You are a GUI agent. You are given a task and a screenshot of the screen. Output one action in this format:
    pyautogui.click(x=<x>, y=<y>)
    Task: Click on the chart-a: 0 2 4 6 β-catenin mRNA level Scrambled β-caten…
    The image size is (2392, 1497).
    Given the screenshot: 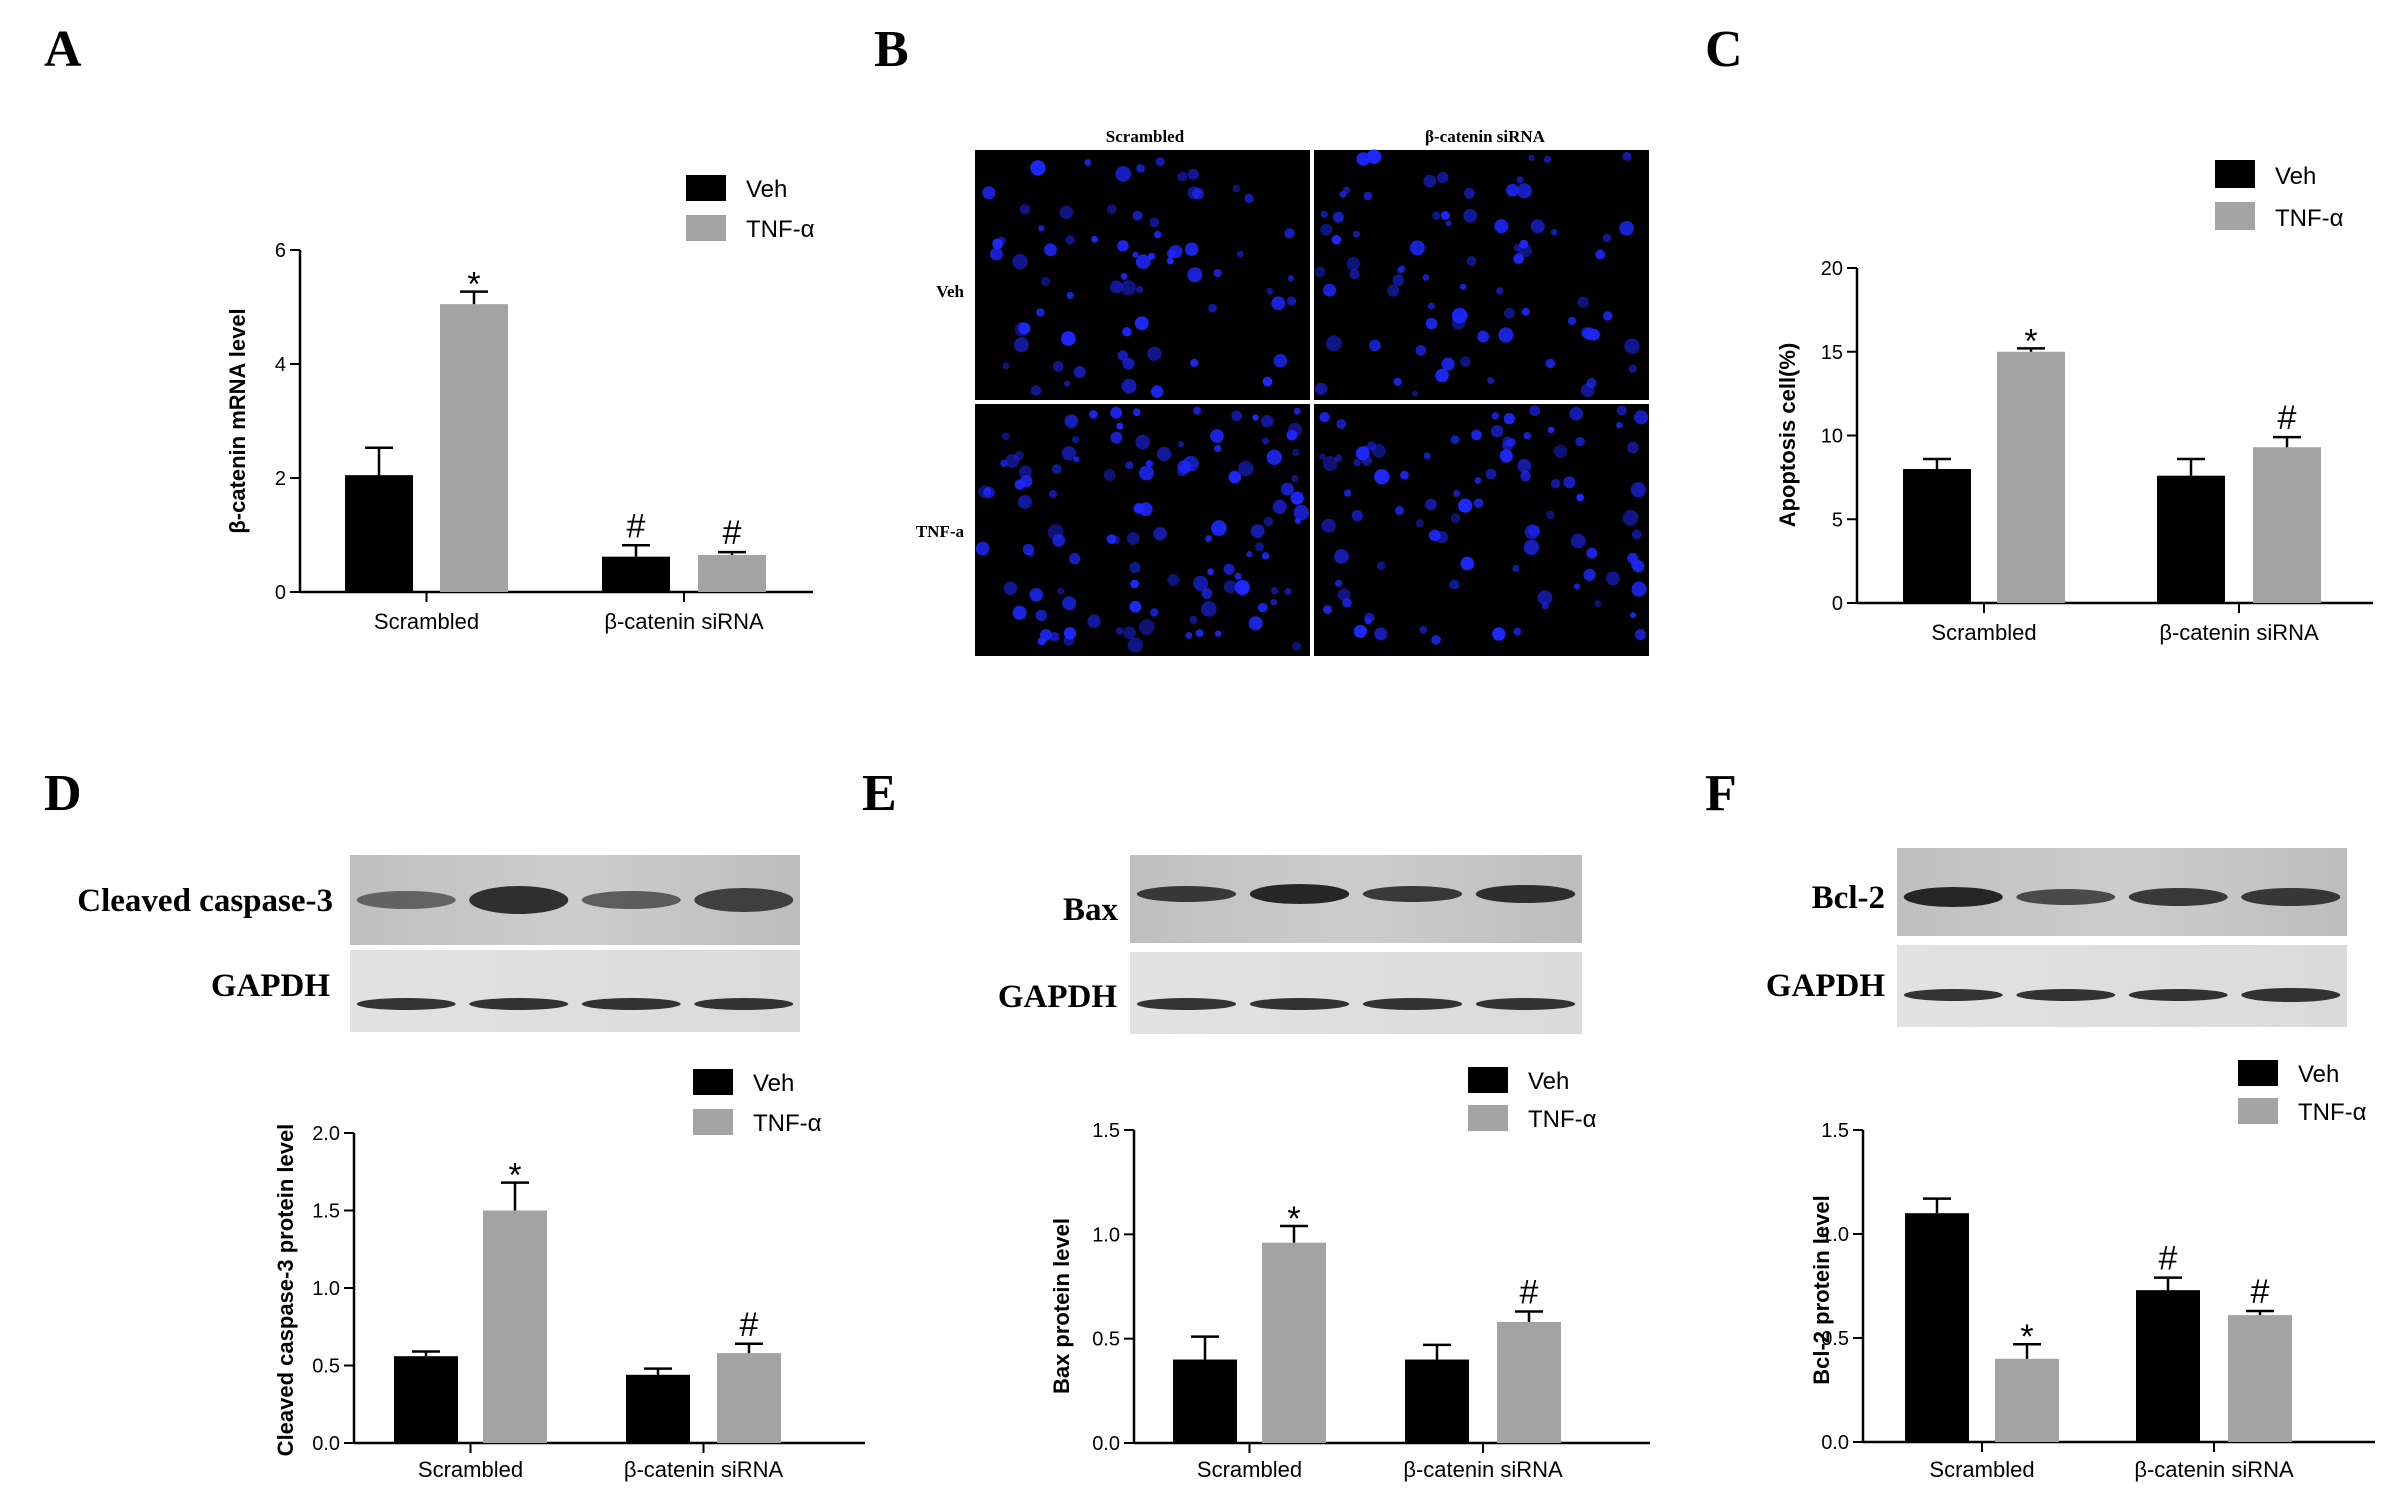 What is the action you would take?
    pyautogui.click(x=520, y=404)
    